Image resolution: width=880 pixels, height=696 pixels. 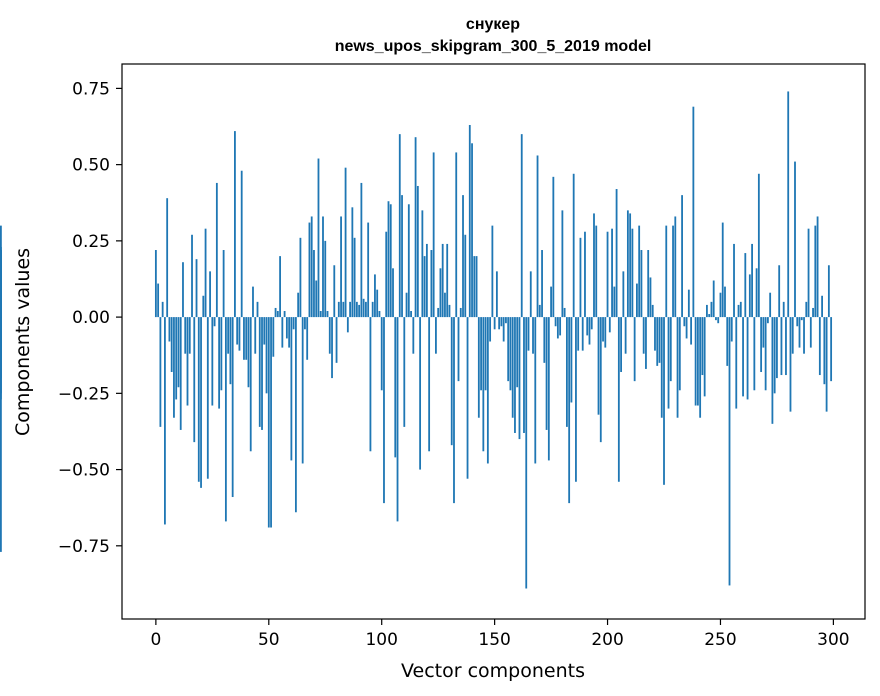 What do you see at coordinates (155, 640) in the screenshot?
I see `x-tick-label: 0` at bounding box center [155, 640].